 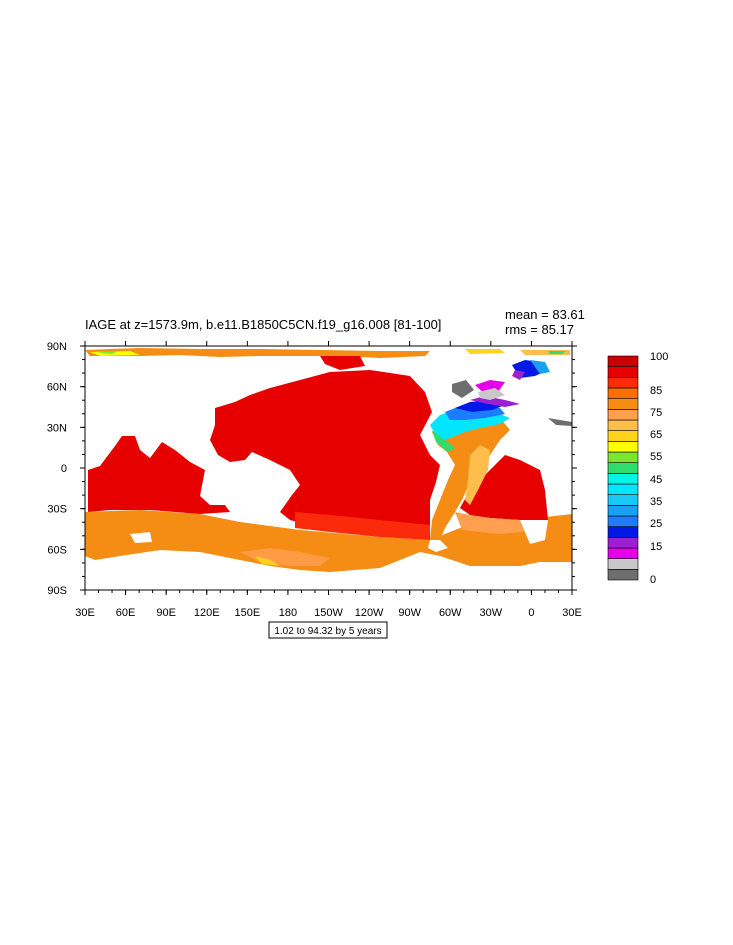 I want to click on land-africa-south, so click(x=534, y=532).